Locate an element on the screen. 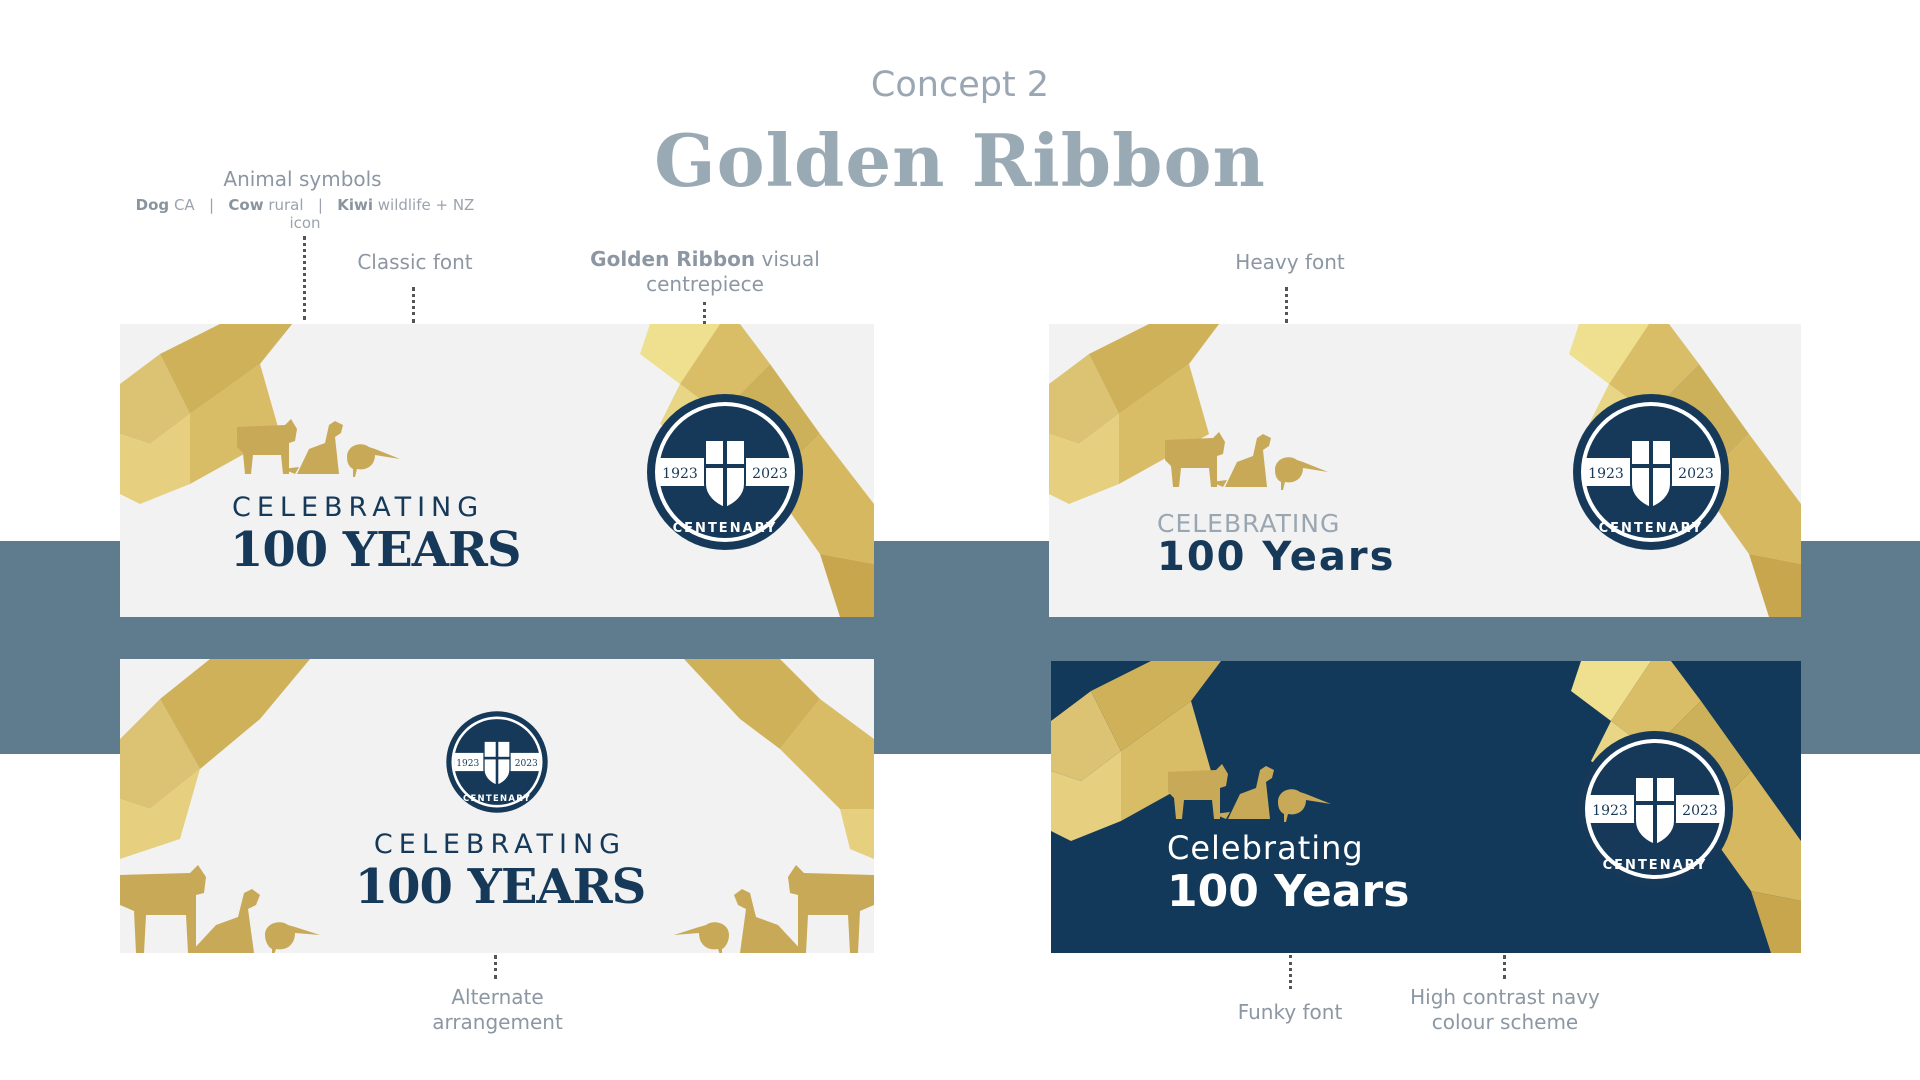 The width and height of the screenshot is (1920, 1080). centrepiece-rest: visual is located at coordinates (787, 259).